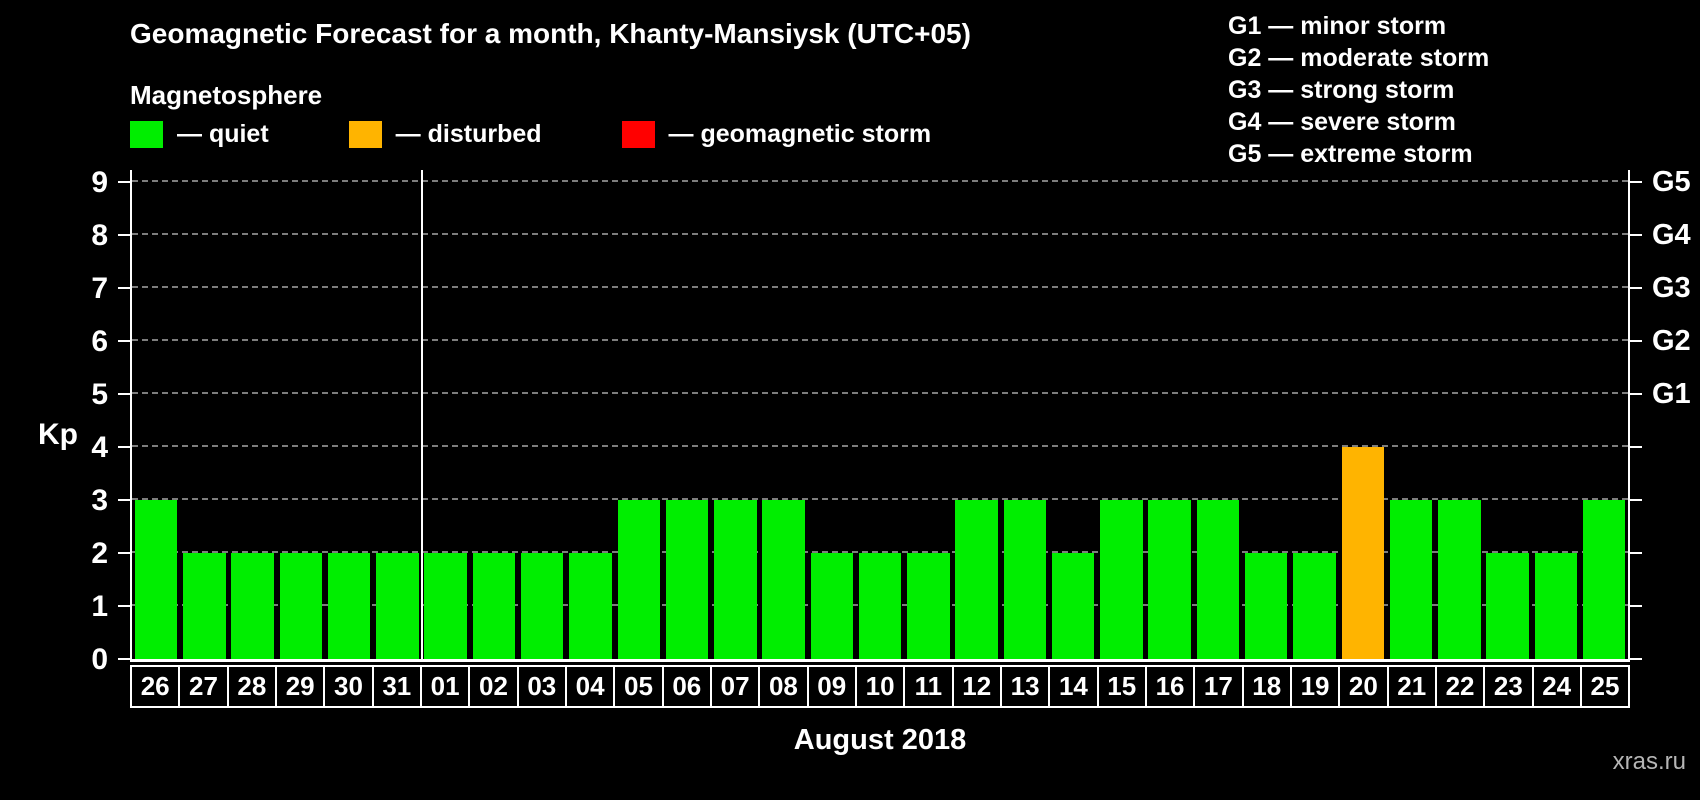  I want to click on day-label-09: 09, so click(832, 686).